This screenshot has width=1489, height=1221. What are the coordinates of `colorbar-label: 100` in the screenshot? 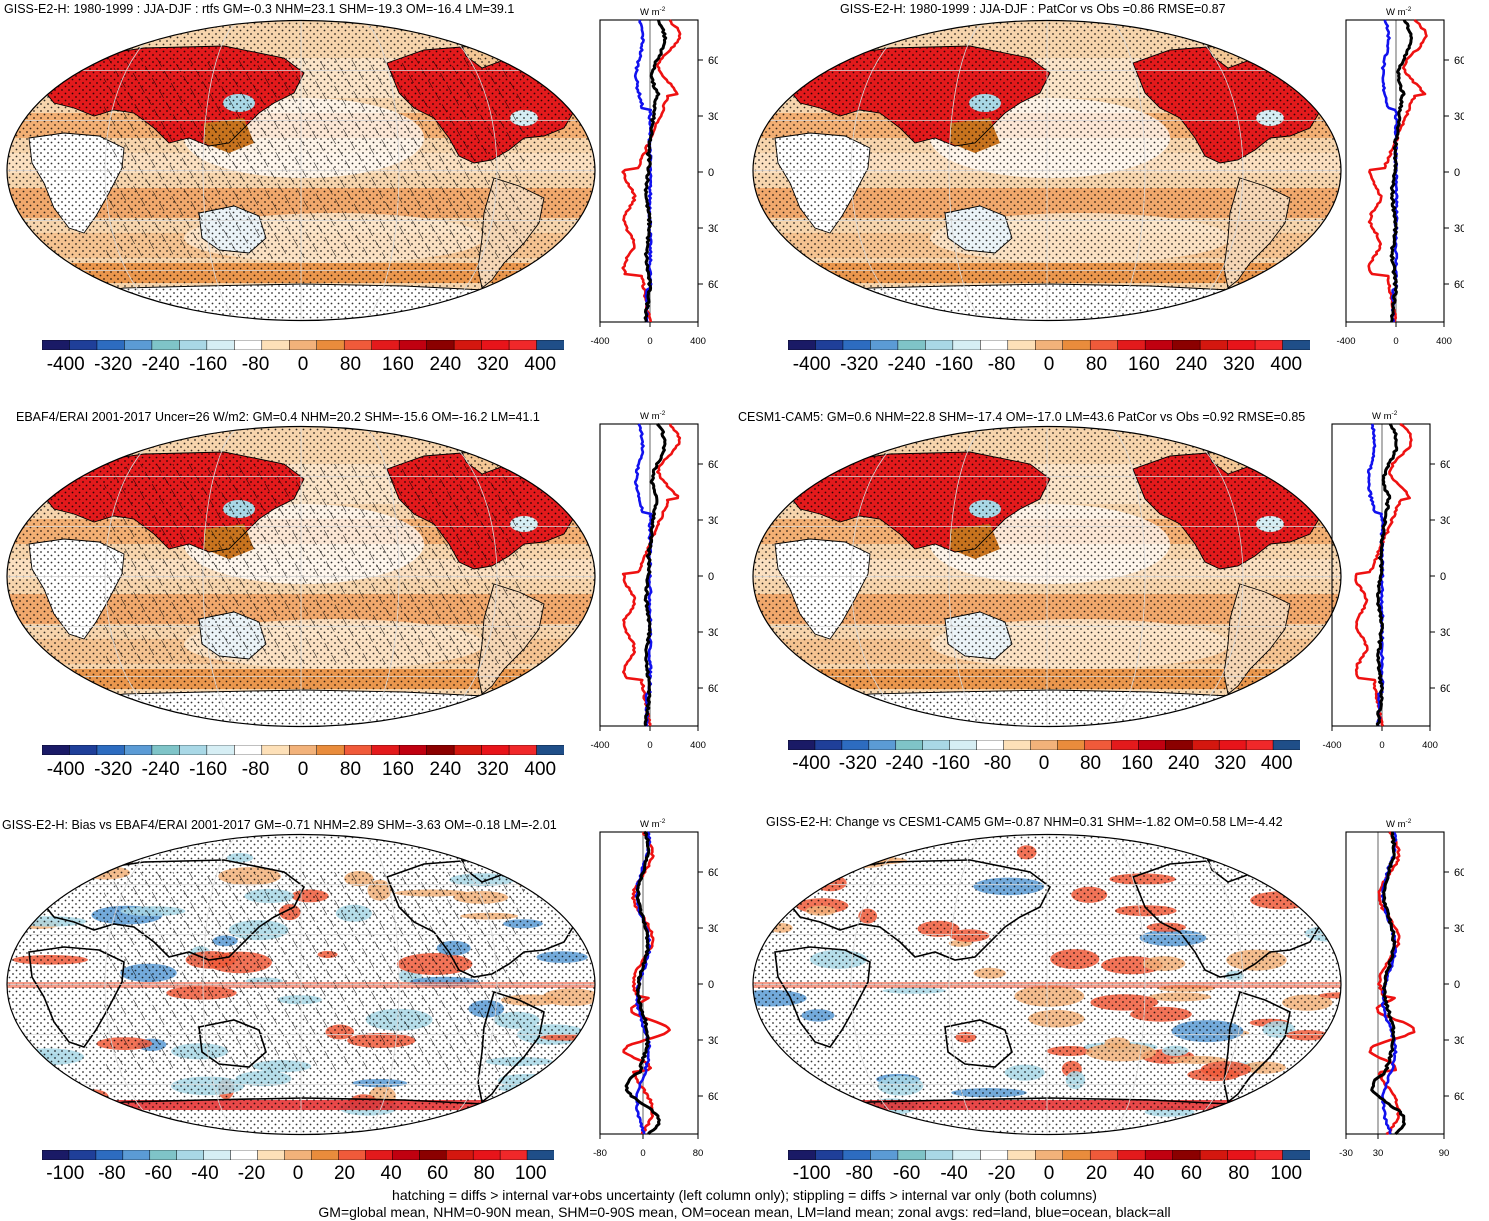 It's located at (1286, 1173).